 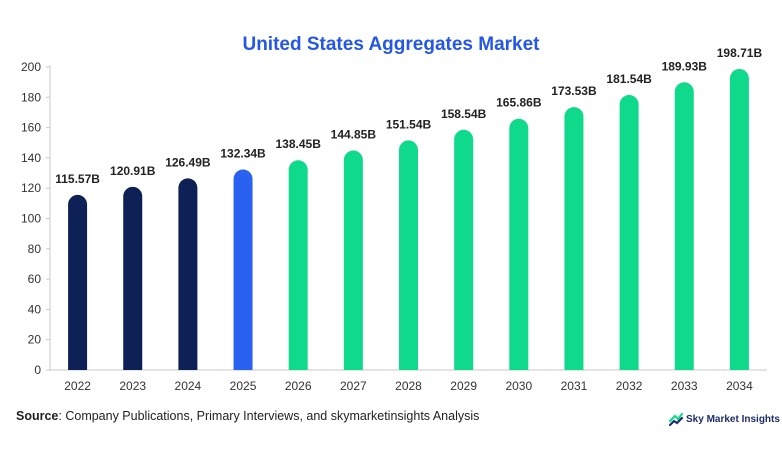 I want to click on x-tick-label: 2034, so click(x=739, y=386).